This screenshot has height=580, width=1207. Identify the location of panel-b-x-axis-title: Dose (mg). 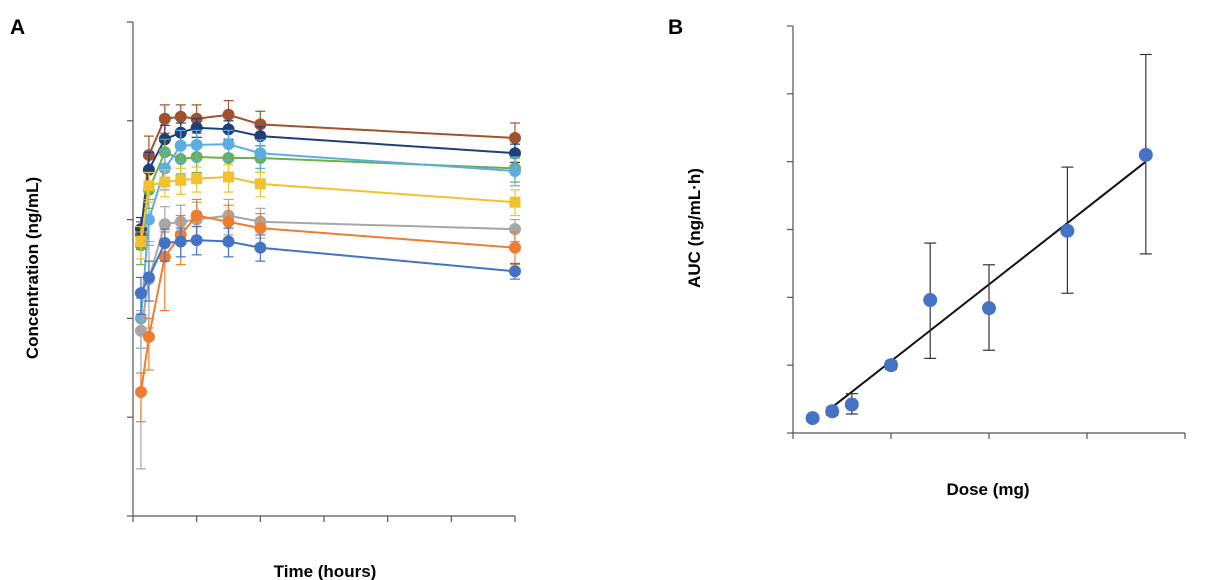
(987, 489).